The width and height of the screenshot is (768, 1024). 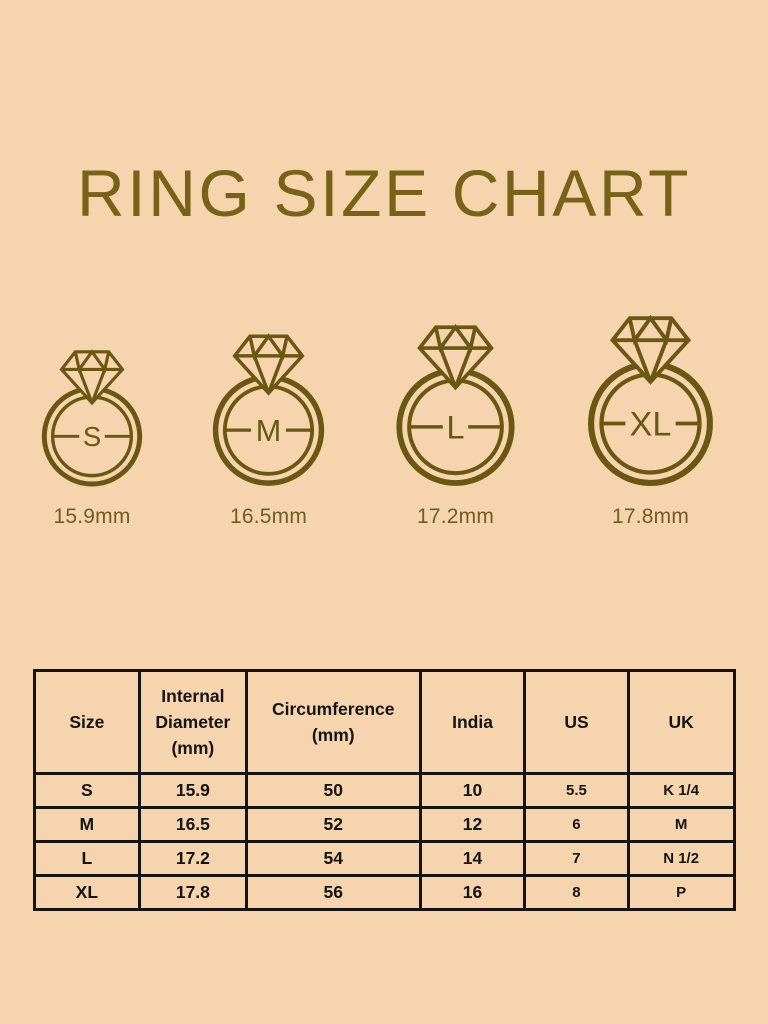 I want to click on table-row: L 17.2 54 14 7 N 1/2, so click(x=384, y=859).